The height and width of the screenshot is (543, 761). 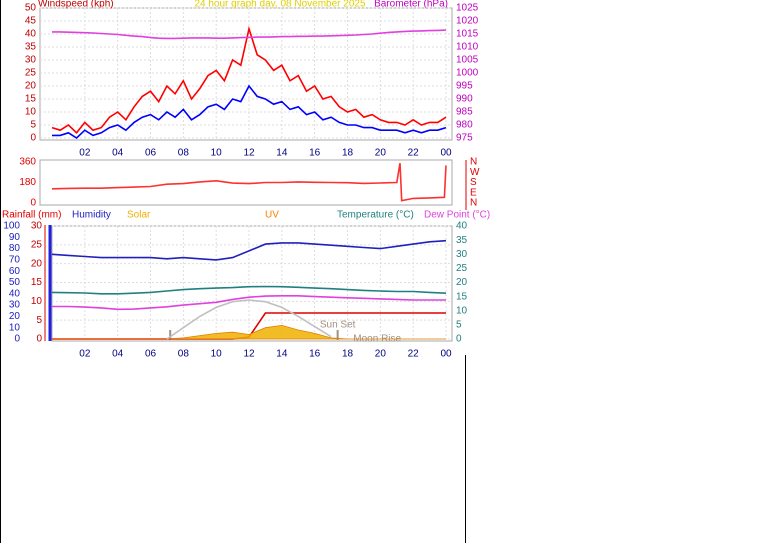 I want to click on axis-title: Barometer (hPa), so click(x=411, y=5).